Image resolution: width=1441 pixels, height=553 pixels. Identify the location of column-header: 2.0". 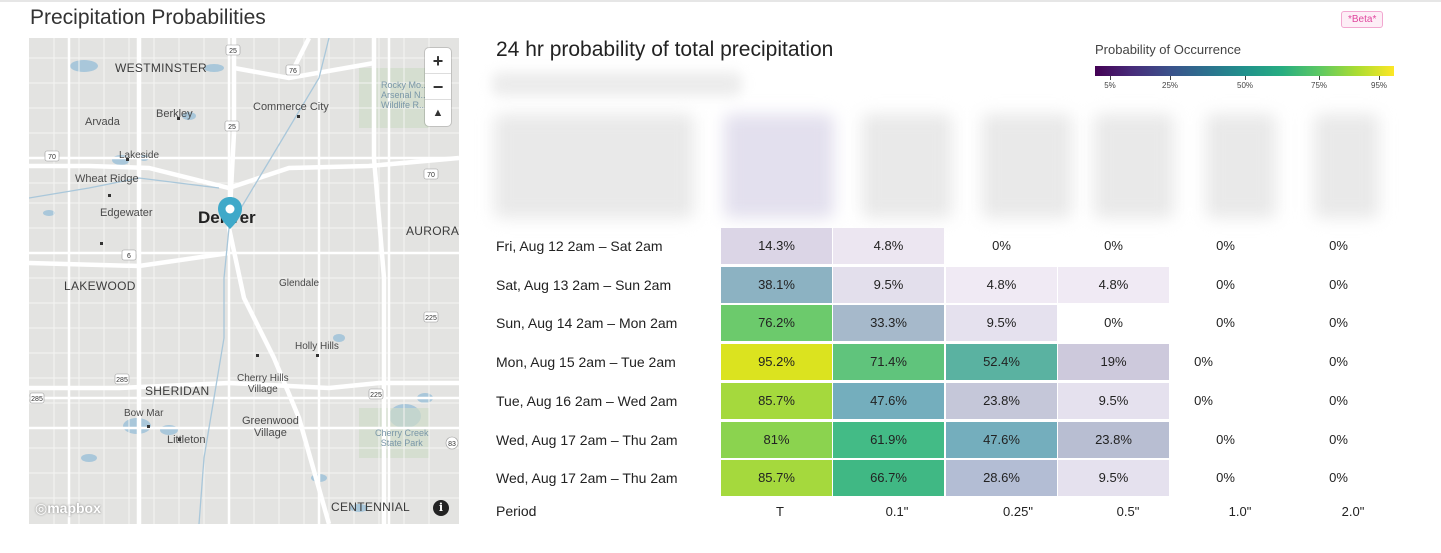
(1353, 511).